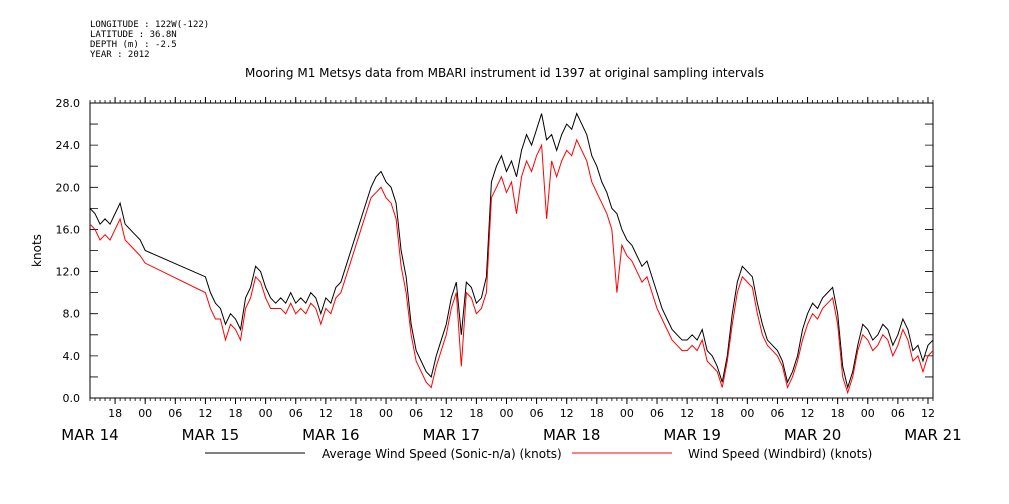 The image size is (1009, 504). What do you see at coordinates (68, 272) in the screenshot?
I see `y-tick-label: 12.0` at bounding box center [68, 272].